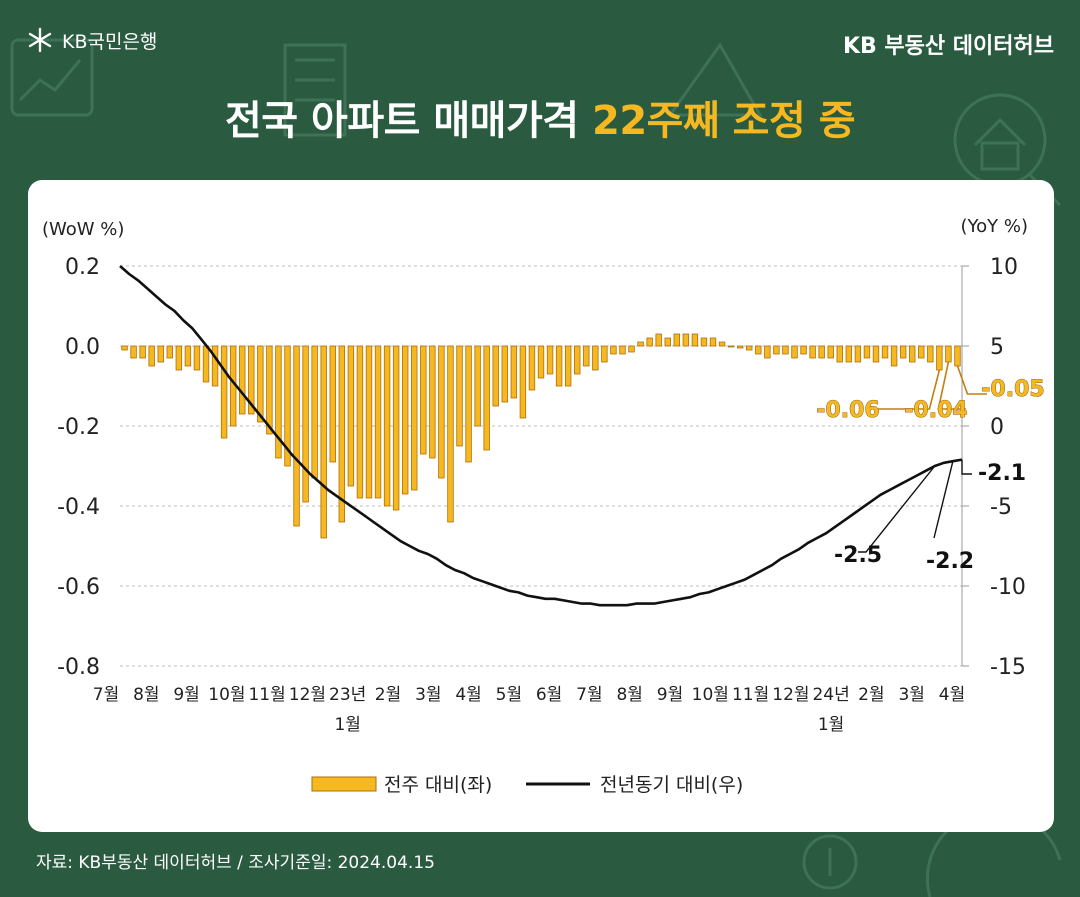  I want to click on x-tick-label: 4월, so click(468, 695).